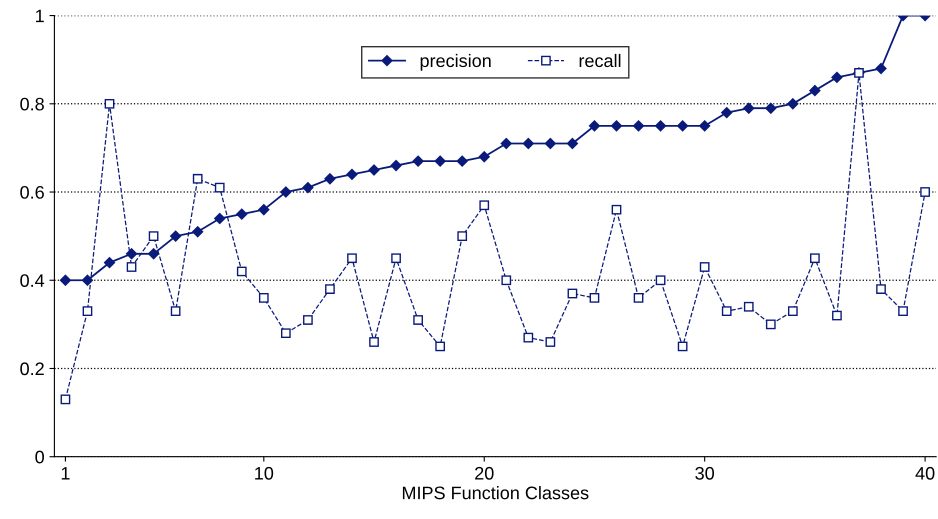  Describe the element at coordinates (66, 473) in the screenshot. I see `x-tick-label: 1` at that location.